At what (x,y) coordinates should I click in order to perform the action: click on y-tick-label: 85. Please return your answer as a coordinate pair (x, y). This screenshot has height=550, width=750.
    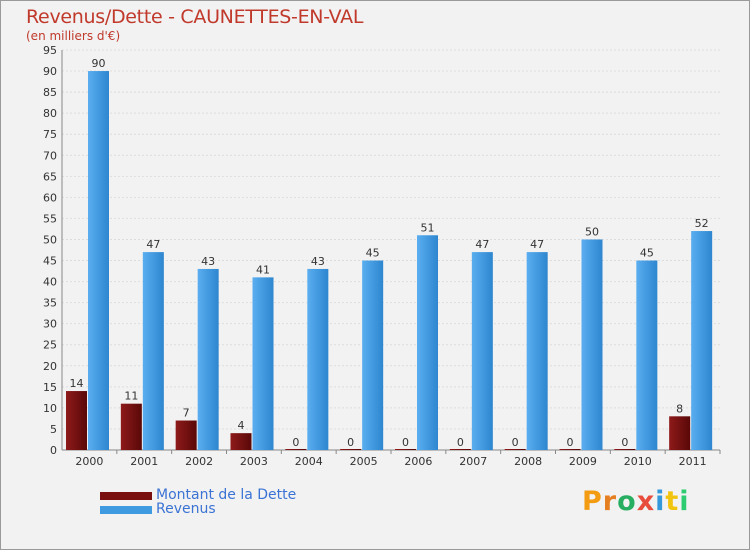
    Looking at the image, I should click on (50, 92).